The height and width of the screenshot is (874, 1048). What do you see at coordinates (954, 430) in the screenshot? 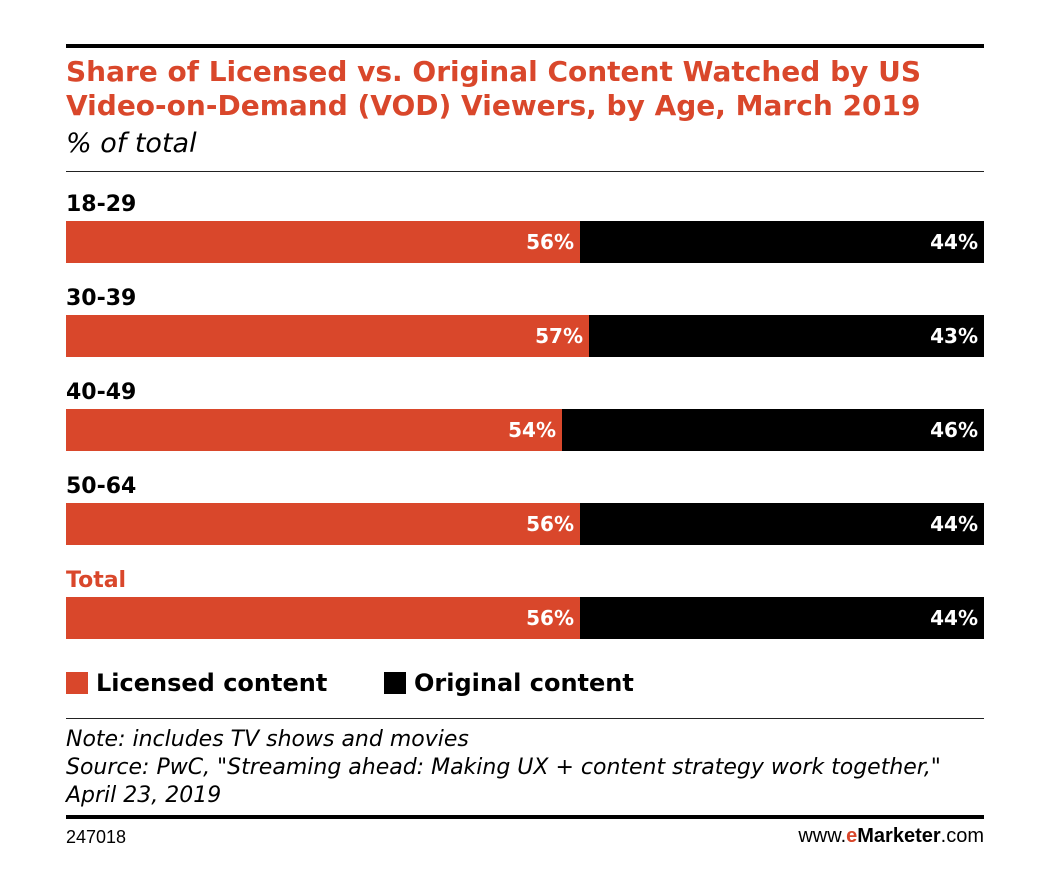
I see `value-label-original: 46%` at bounding box center [954, 430].